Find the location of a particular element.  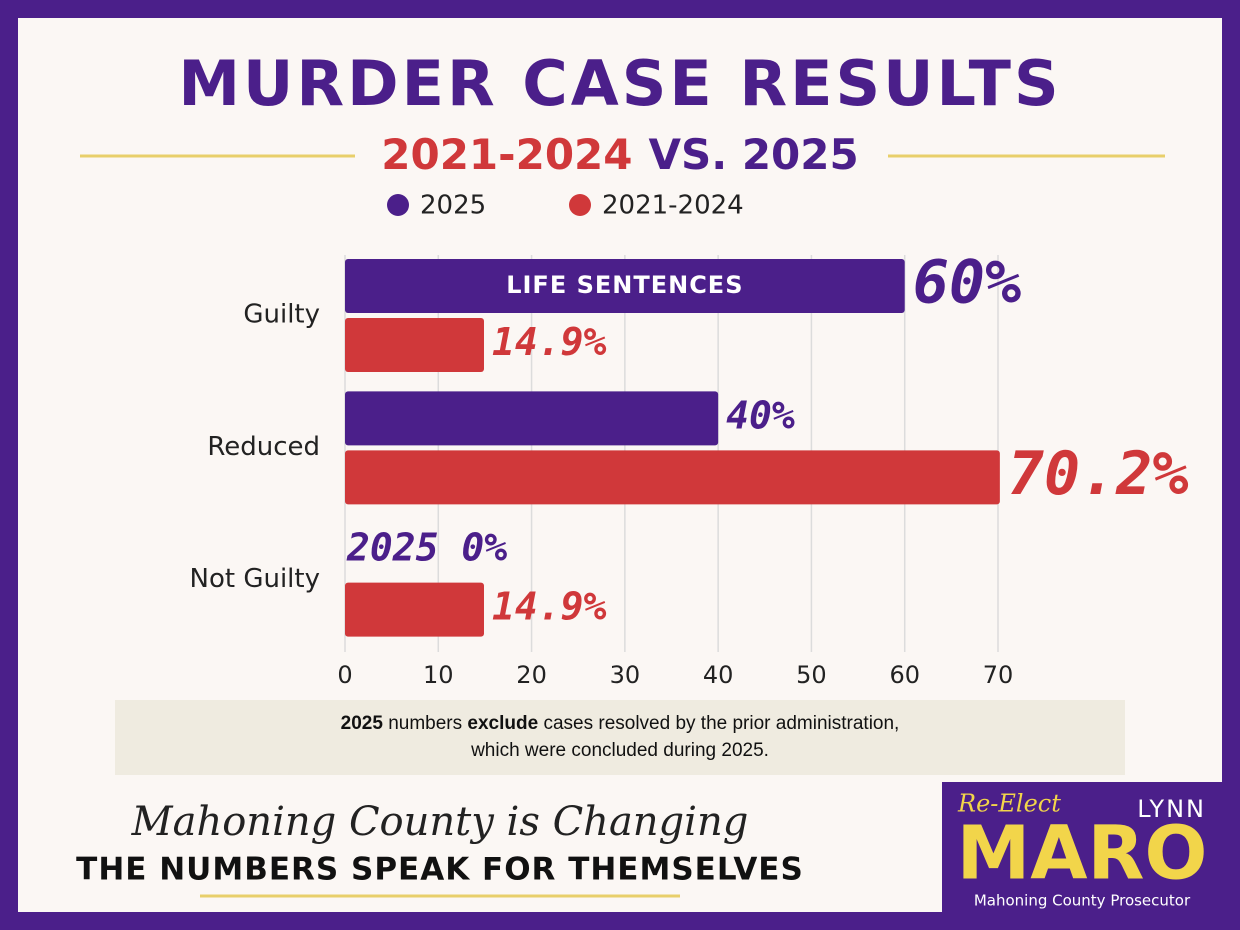

legend-label: 2025 is located at coordinates (453, 206).